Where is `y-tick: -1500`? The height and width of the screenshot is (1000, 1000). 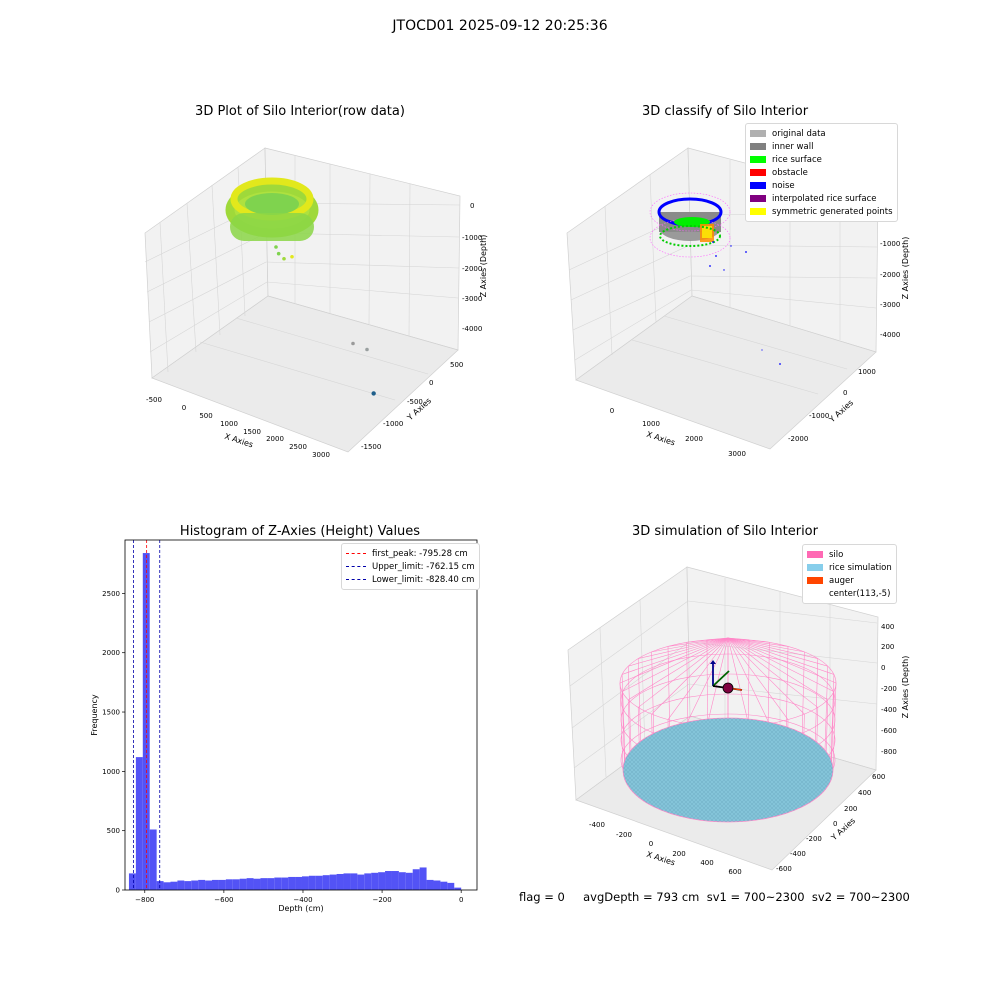
y-tick: -1500 is located at coordinates (371, 447).